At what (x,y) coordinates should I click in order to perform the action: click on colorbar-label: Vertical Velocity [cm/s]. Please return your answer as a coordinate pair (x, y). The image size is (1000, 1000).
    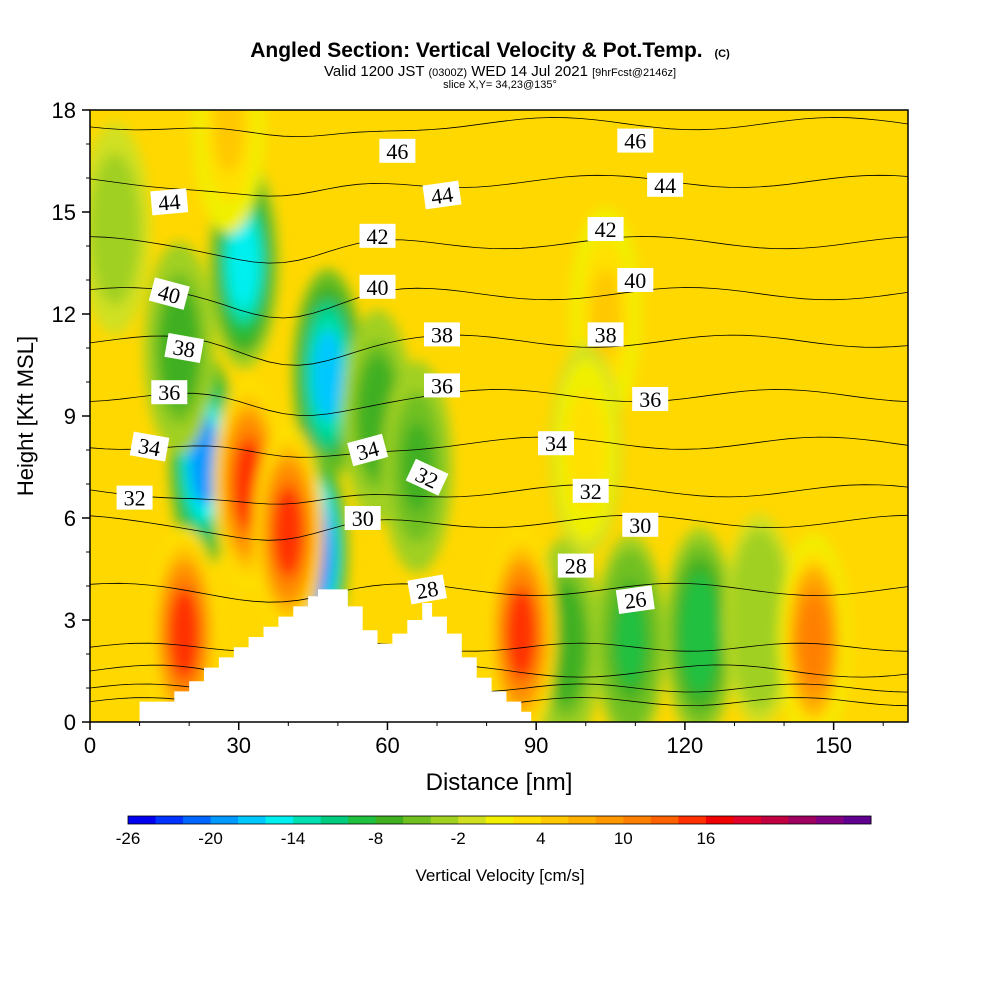
    Looking at the image, I should click on (499, 875).